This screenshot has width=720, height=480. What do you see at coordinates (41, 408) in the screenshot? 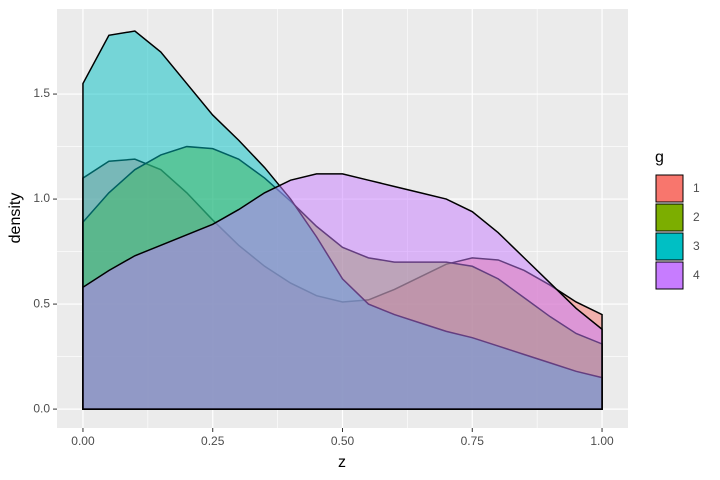
I see `y-tick-label: 0.0` at bounding box center [41, 408].